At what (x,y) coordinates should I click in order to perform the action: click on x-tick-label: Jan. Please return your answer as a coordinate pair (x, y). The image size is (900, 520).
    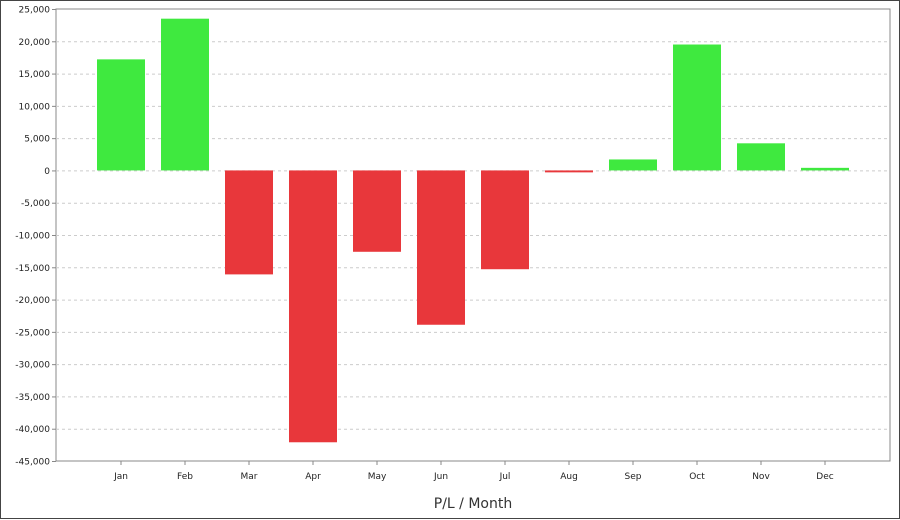
    Looking at the image, I should click on (120, 477).